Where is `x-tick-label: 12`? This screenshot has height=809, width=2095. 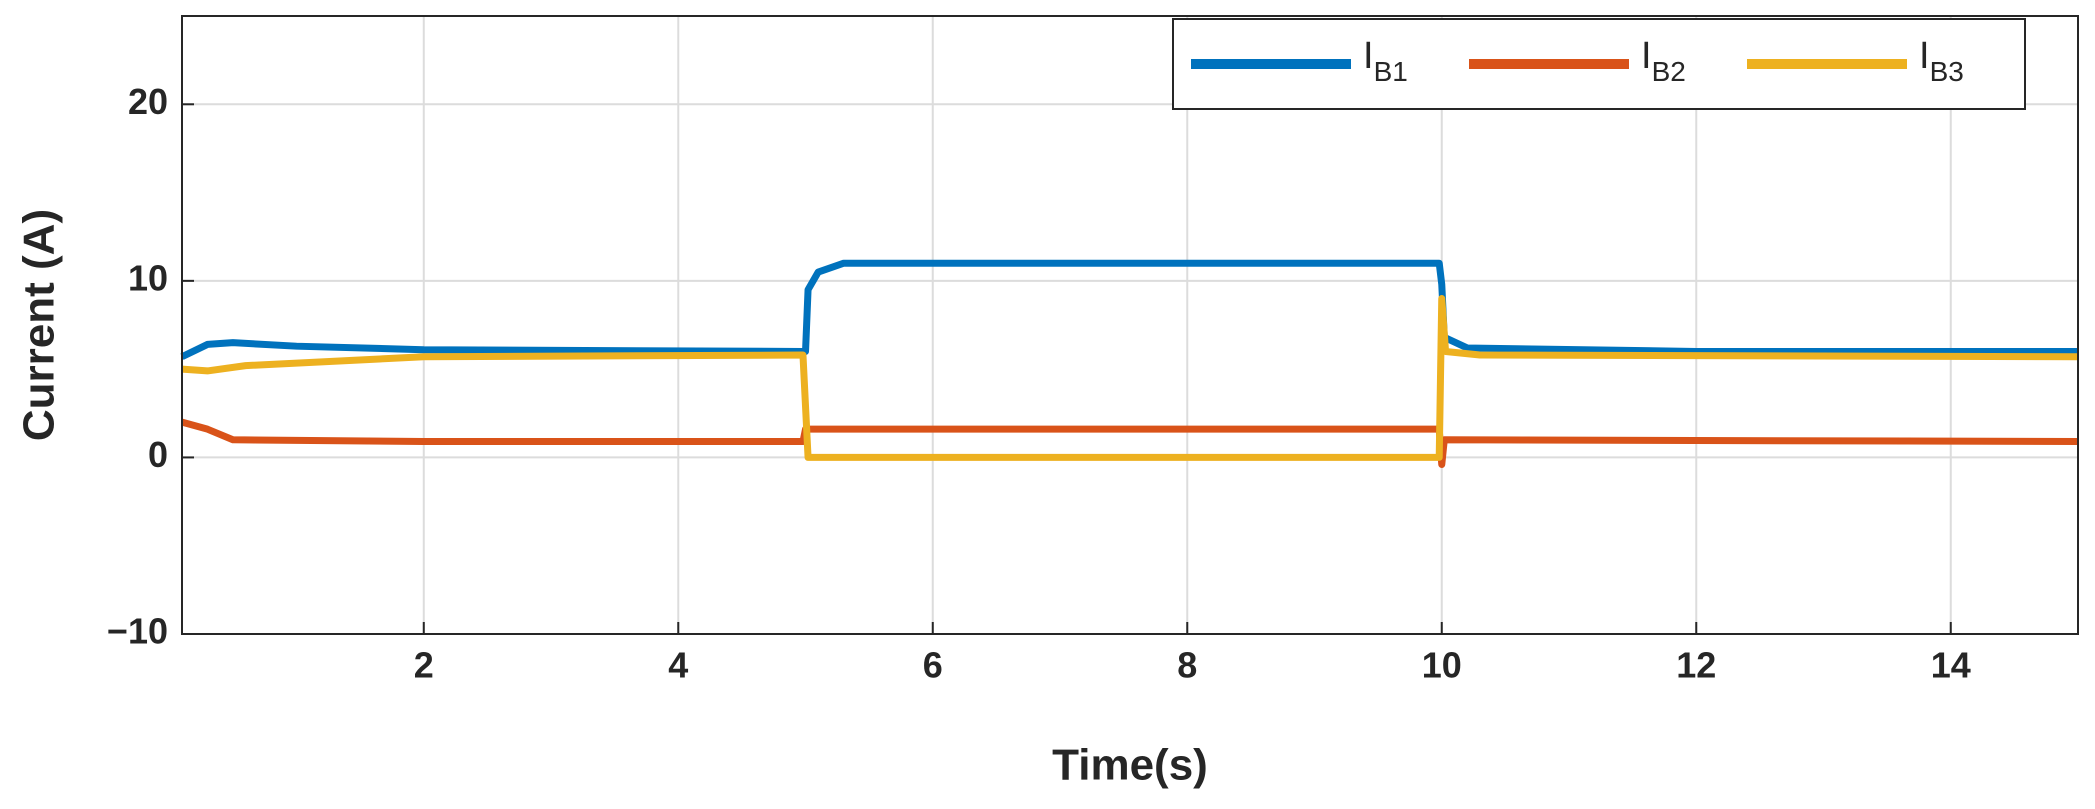 x-tick-label: 12 is located at coordinates (1696, 665).